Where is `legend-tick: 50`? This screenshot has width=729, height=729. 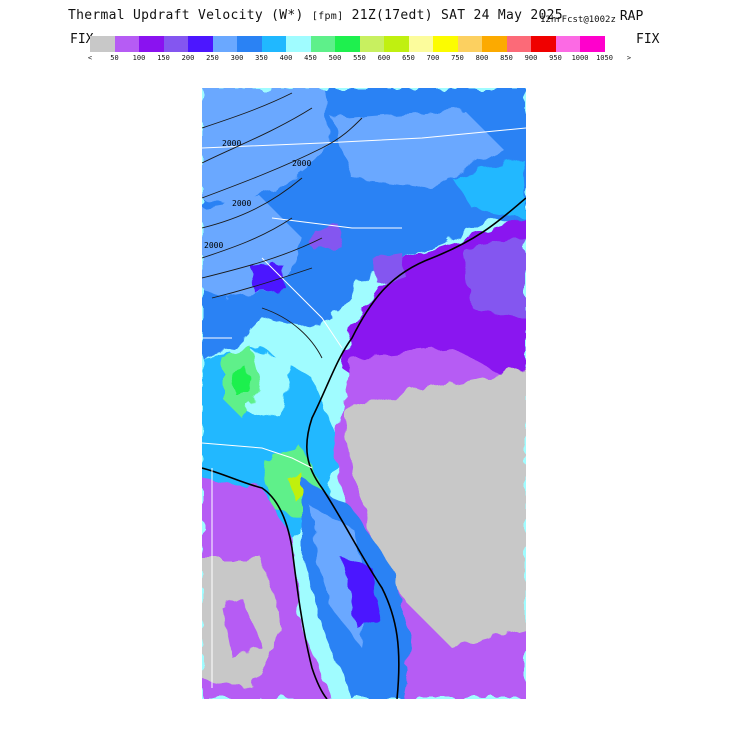
legend-tick: 50 is located at coordinates (114, 58).